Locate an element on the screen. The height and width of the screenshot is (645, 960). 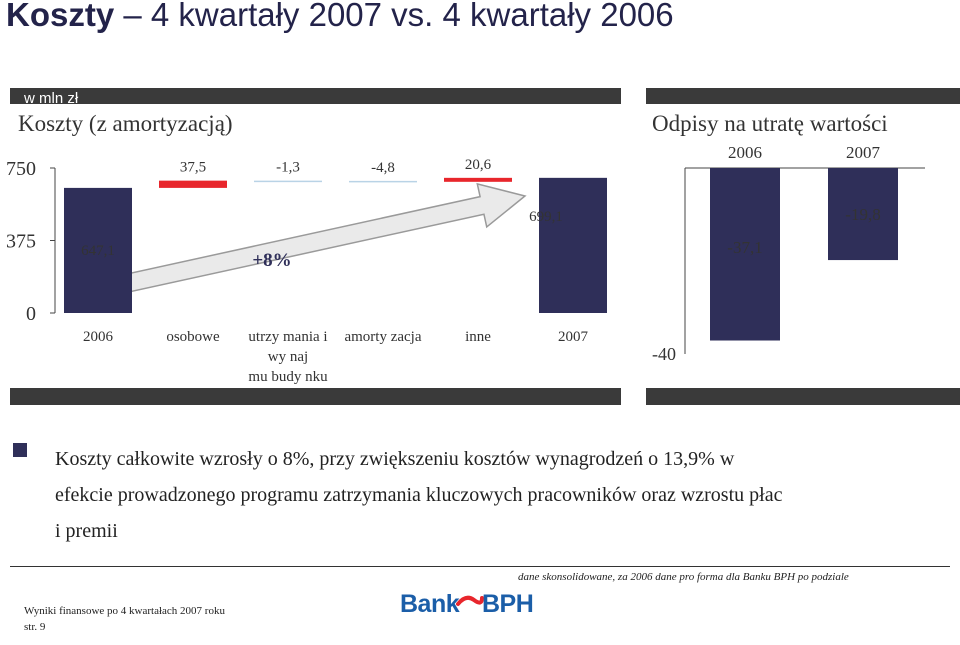
value-label: -37,1 is located at coordinates (744, 247).